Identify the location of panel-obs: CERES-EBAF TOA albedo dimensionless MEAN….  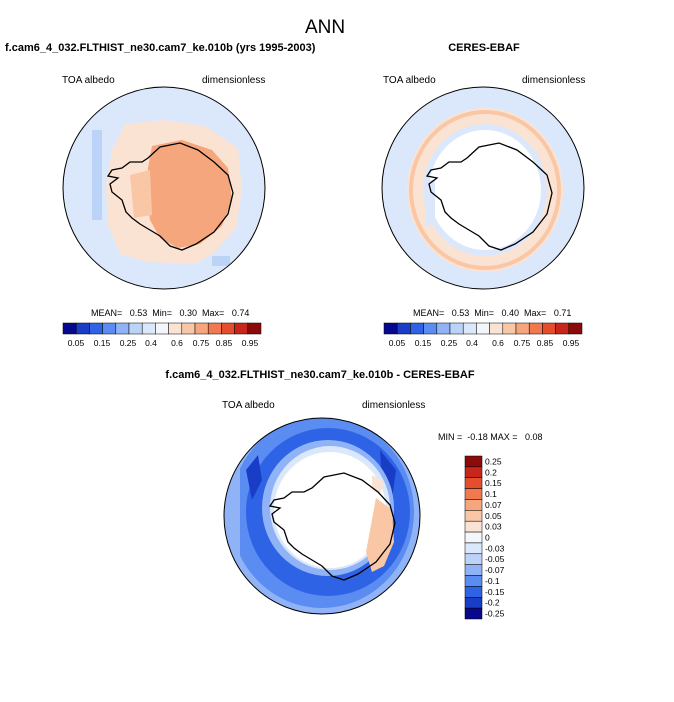
(483, 195).